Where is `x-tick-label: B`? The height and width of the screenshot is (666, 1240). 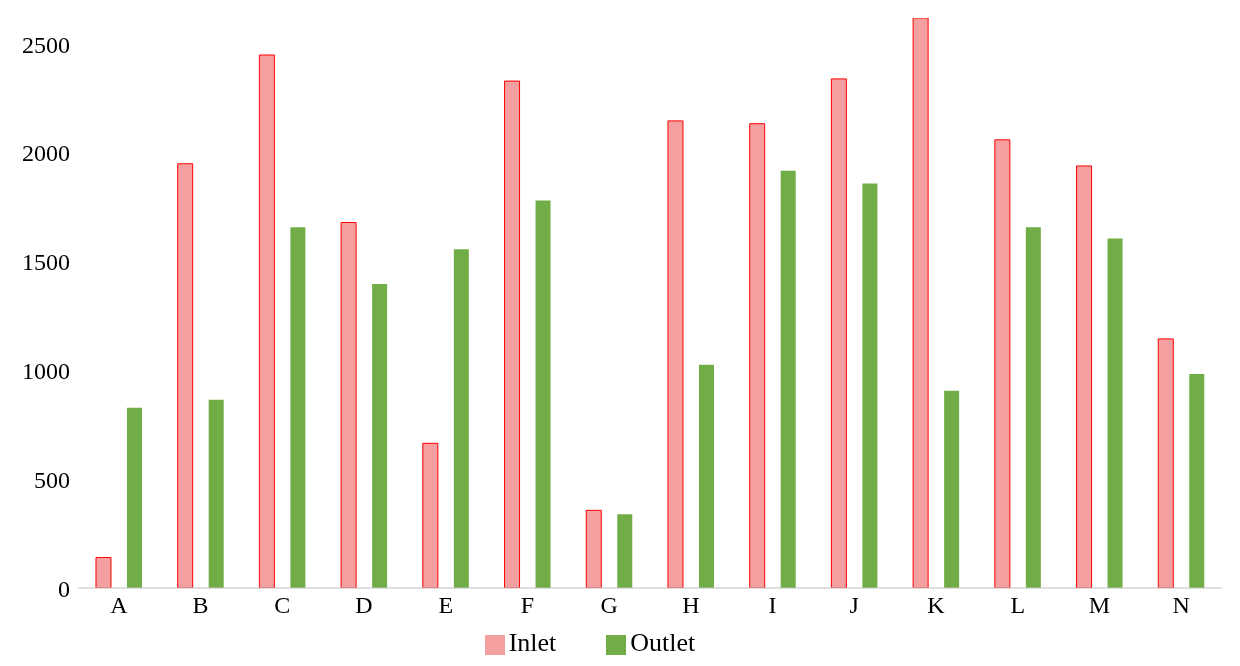
x-tick-label: B is located at coordinates (200, 605).